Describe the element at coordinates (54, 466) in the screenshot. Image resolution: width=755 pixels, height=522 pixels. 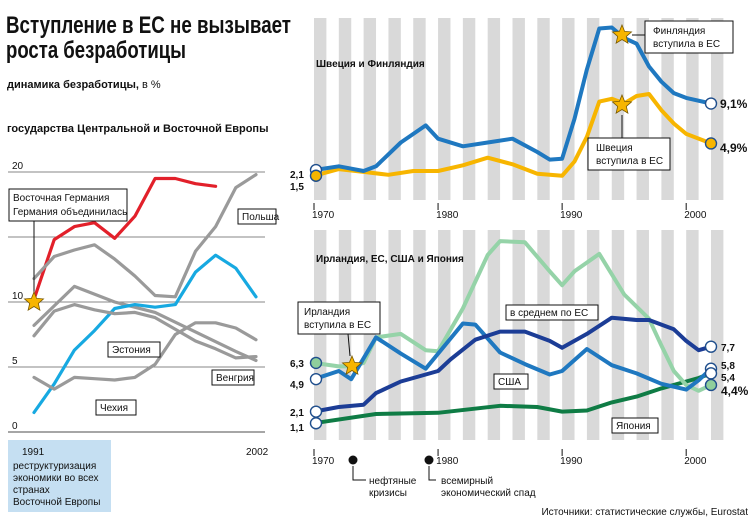
I see `restructuring-line-1: реструктуризация` at that location.